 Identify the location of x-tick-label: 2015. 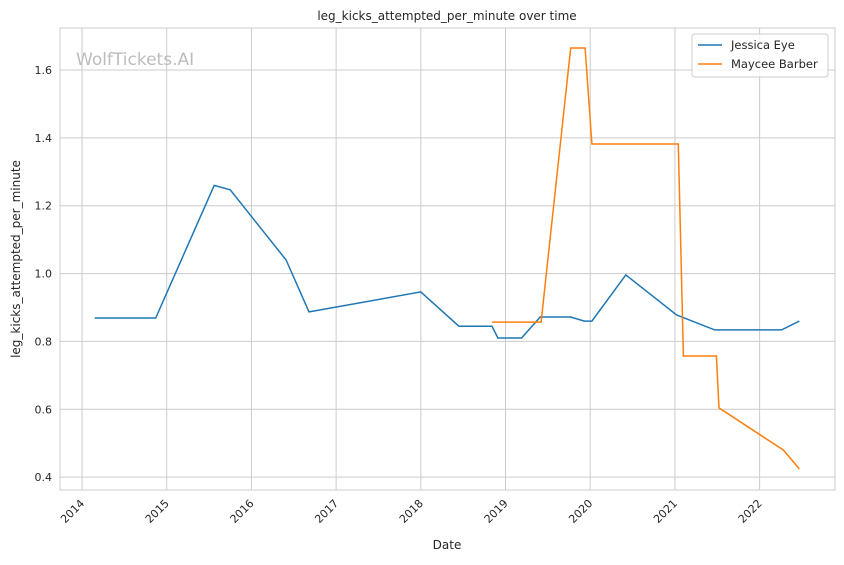
(157, 511).